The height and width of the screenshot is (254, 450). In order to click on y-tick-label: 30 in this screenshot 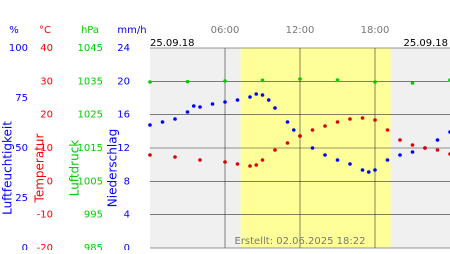, I will do `click(46, 81)`.